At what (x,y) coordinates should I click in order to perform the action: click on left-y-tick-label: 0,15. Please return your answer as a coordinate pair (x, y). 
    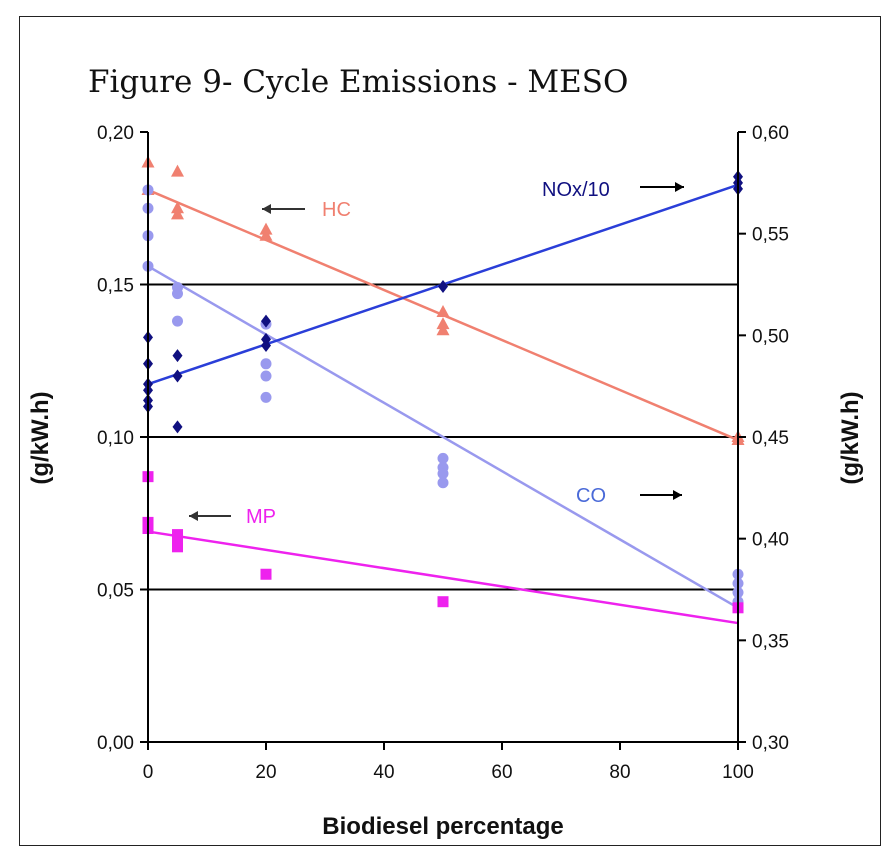
    Looking at the image, I should click on (115, 286).